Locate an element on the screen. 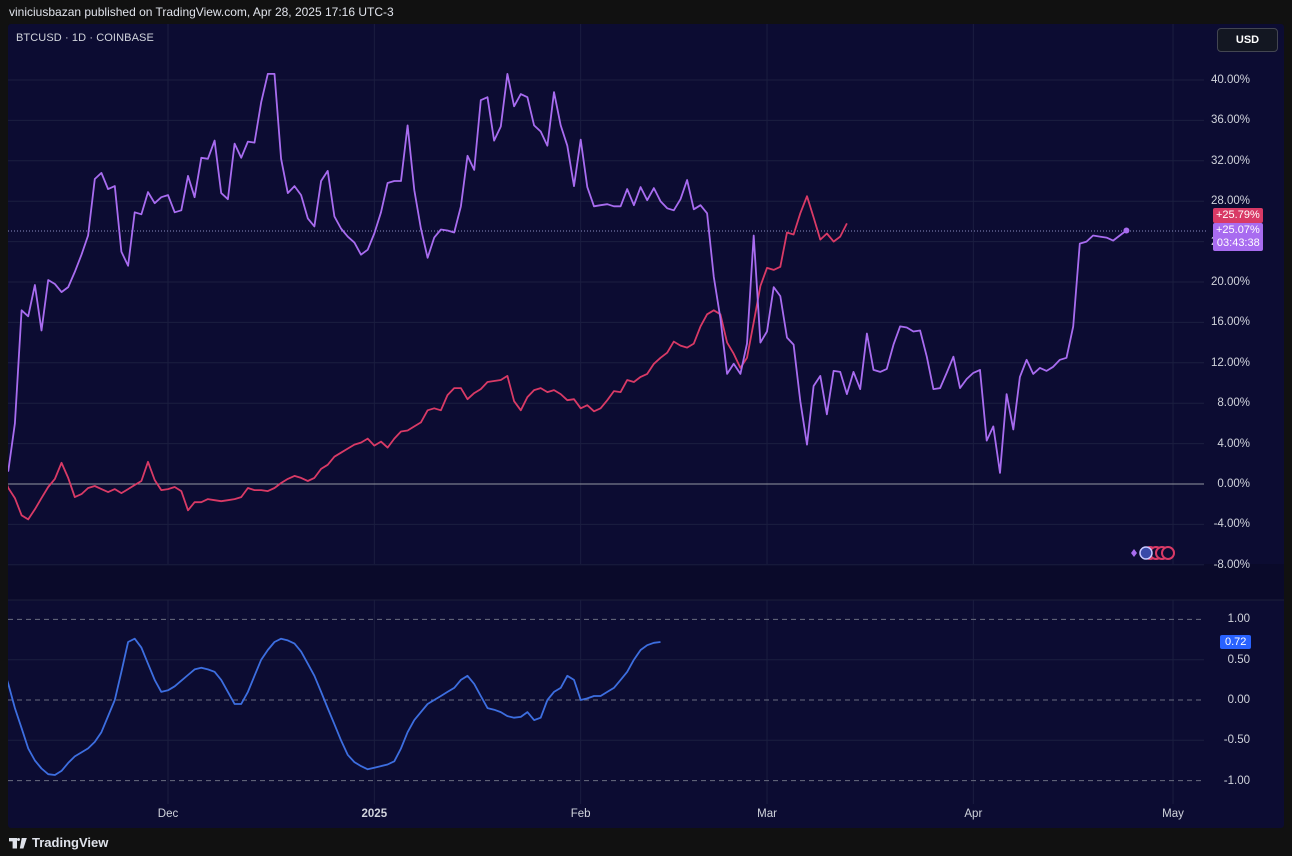 This screenshot has height=856, width=1292. x-tick-label: May is located at coordinates (1173, 814).